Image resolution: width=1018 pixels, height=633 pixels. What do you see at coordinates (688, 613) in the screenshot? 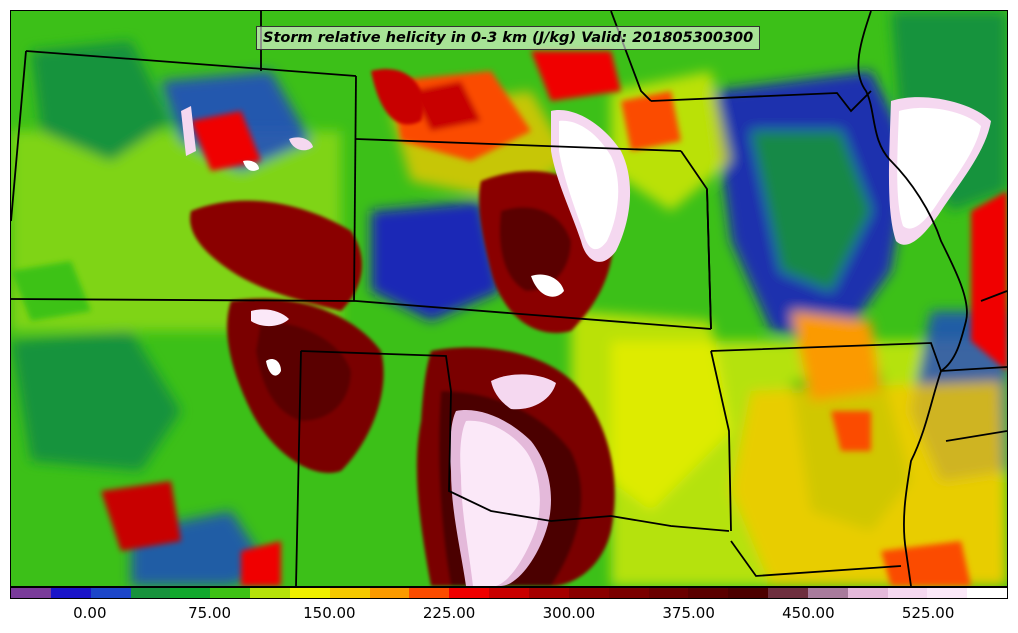
I see `colorbar-tick-label: 375.00` at bounding box center [688, 613].